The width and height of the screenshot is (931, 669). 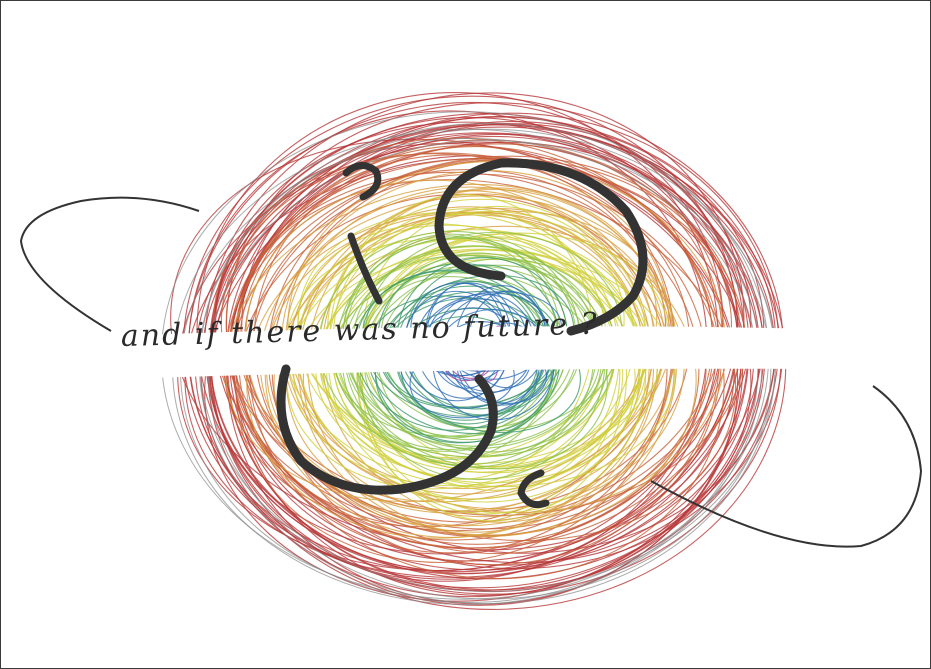 What do you see at coordinates (109, 264) in the screenshot?
I see `orbit-left` at bounding box center [109, 264].